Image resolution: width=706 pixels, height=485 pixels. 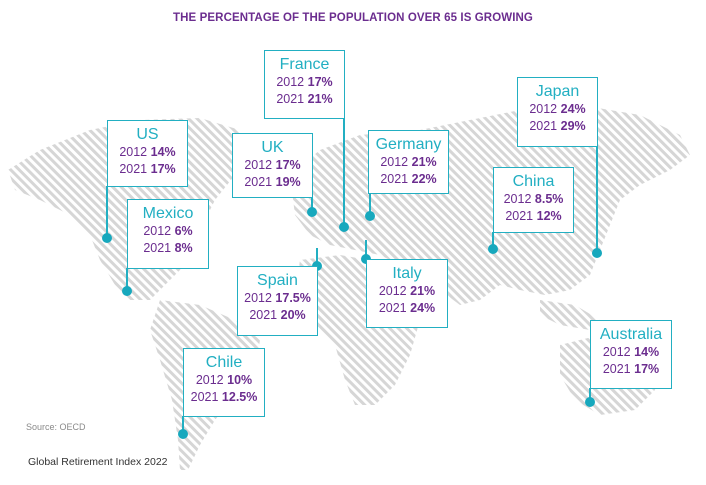 What do you see at coordinates (277, 315) in the screenshot?
I see `value-2021: 2021 20%` at bounding box center [277, 315].